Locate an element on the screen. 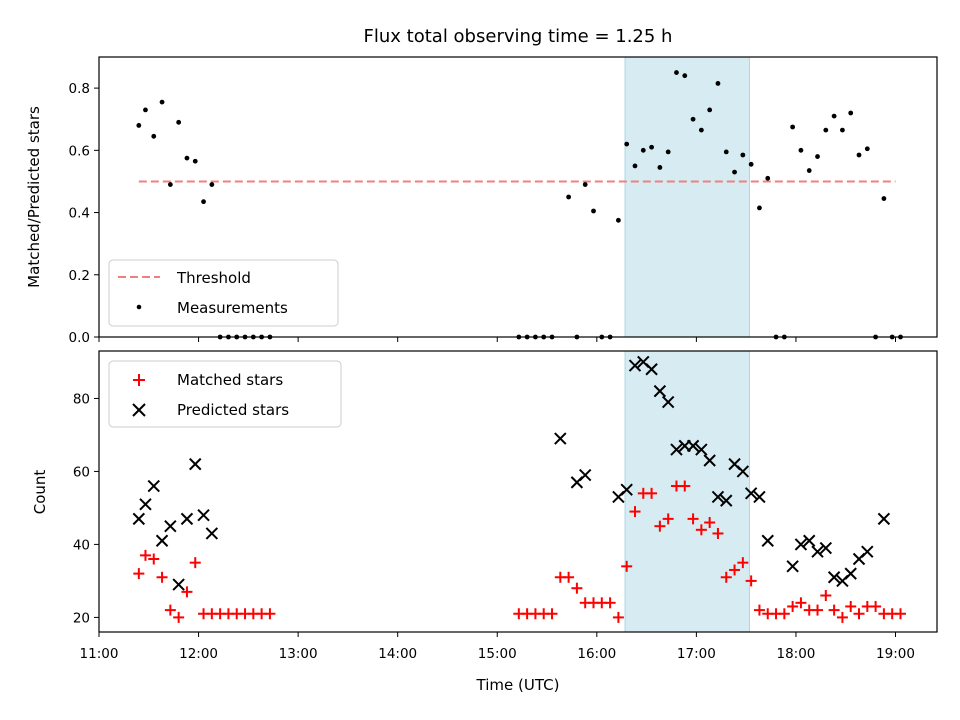  count-y-axis-label: Count is located at coordinates (40, 492).